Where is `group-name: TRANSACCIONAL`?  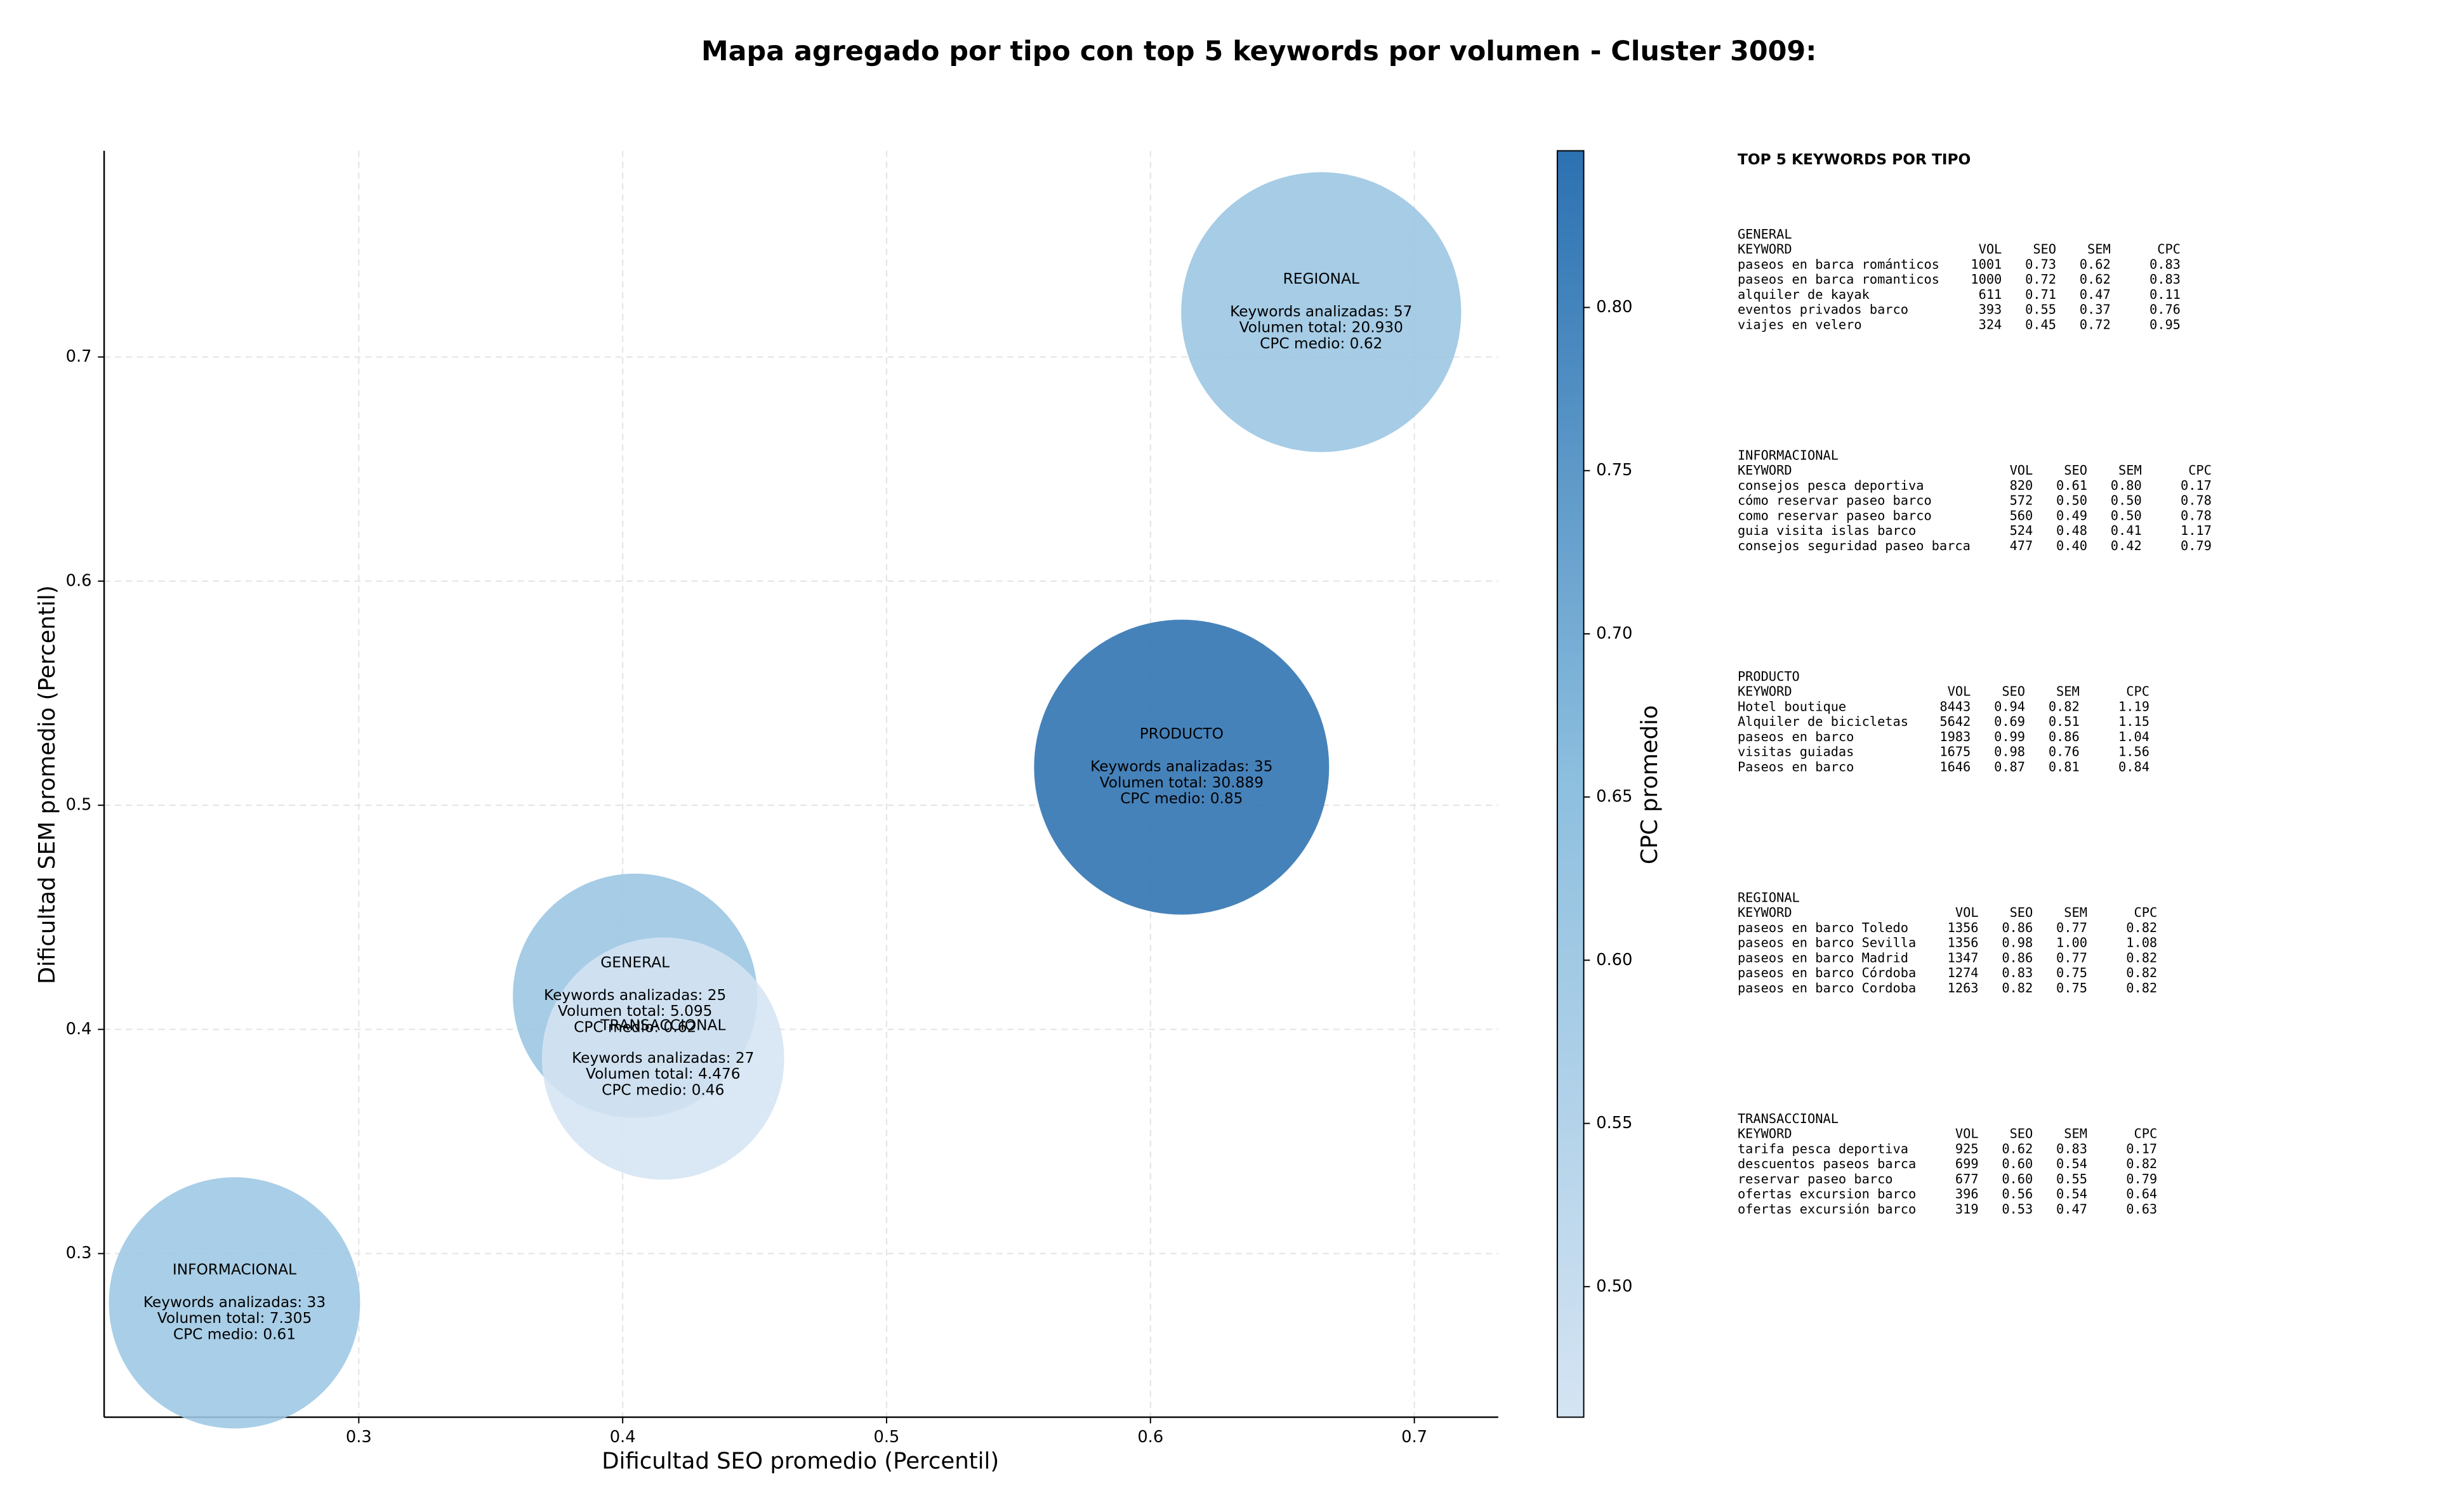 group-name: TRANSACCIONAL is located at coordinates (1788, 1119).